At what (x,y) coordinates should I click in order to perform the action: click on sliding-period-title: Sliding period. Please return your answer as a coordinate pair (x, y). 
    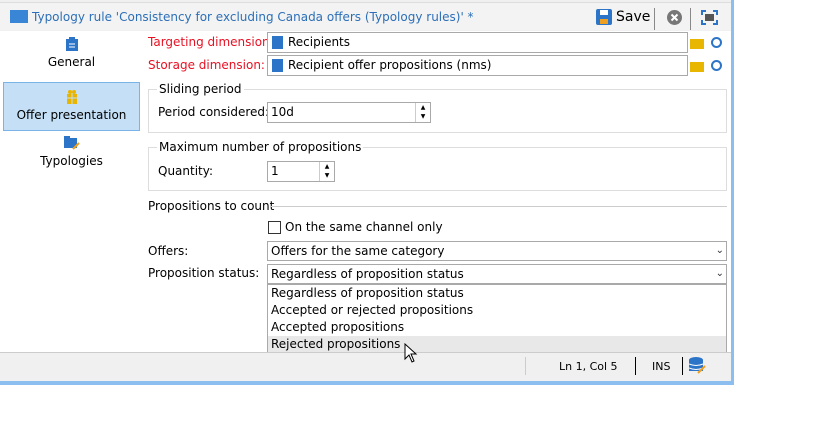
    Looking at the image, I should click on (200, 89).